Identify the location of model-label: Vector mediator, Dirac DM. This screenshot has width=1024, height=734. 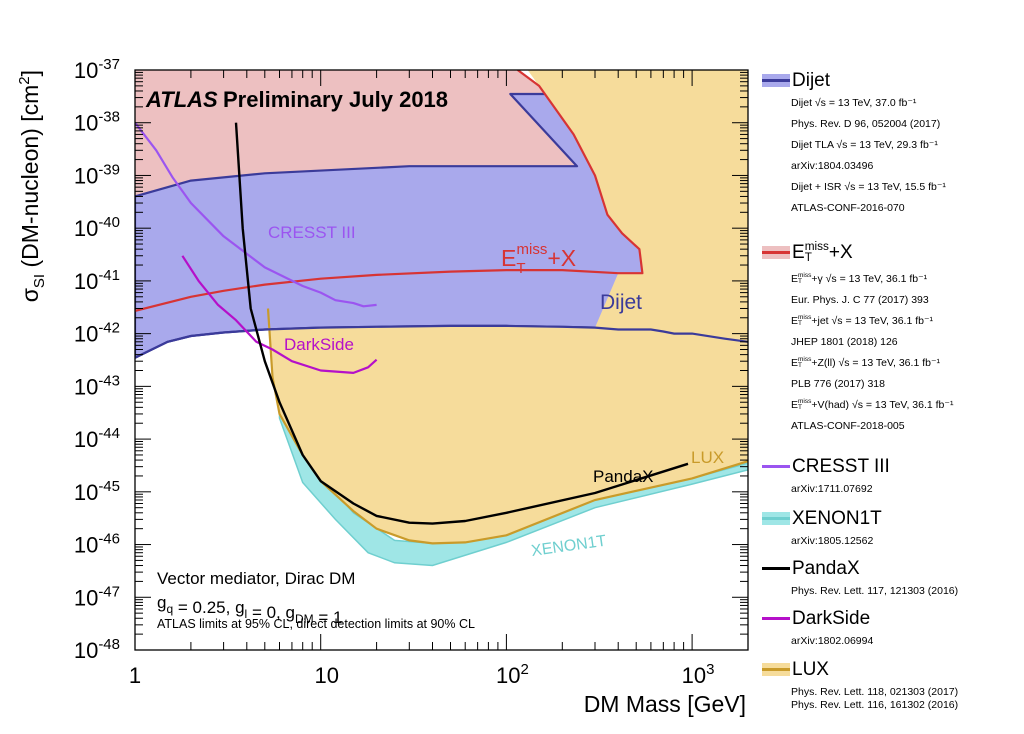
(256, 578).